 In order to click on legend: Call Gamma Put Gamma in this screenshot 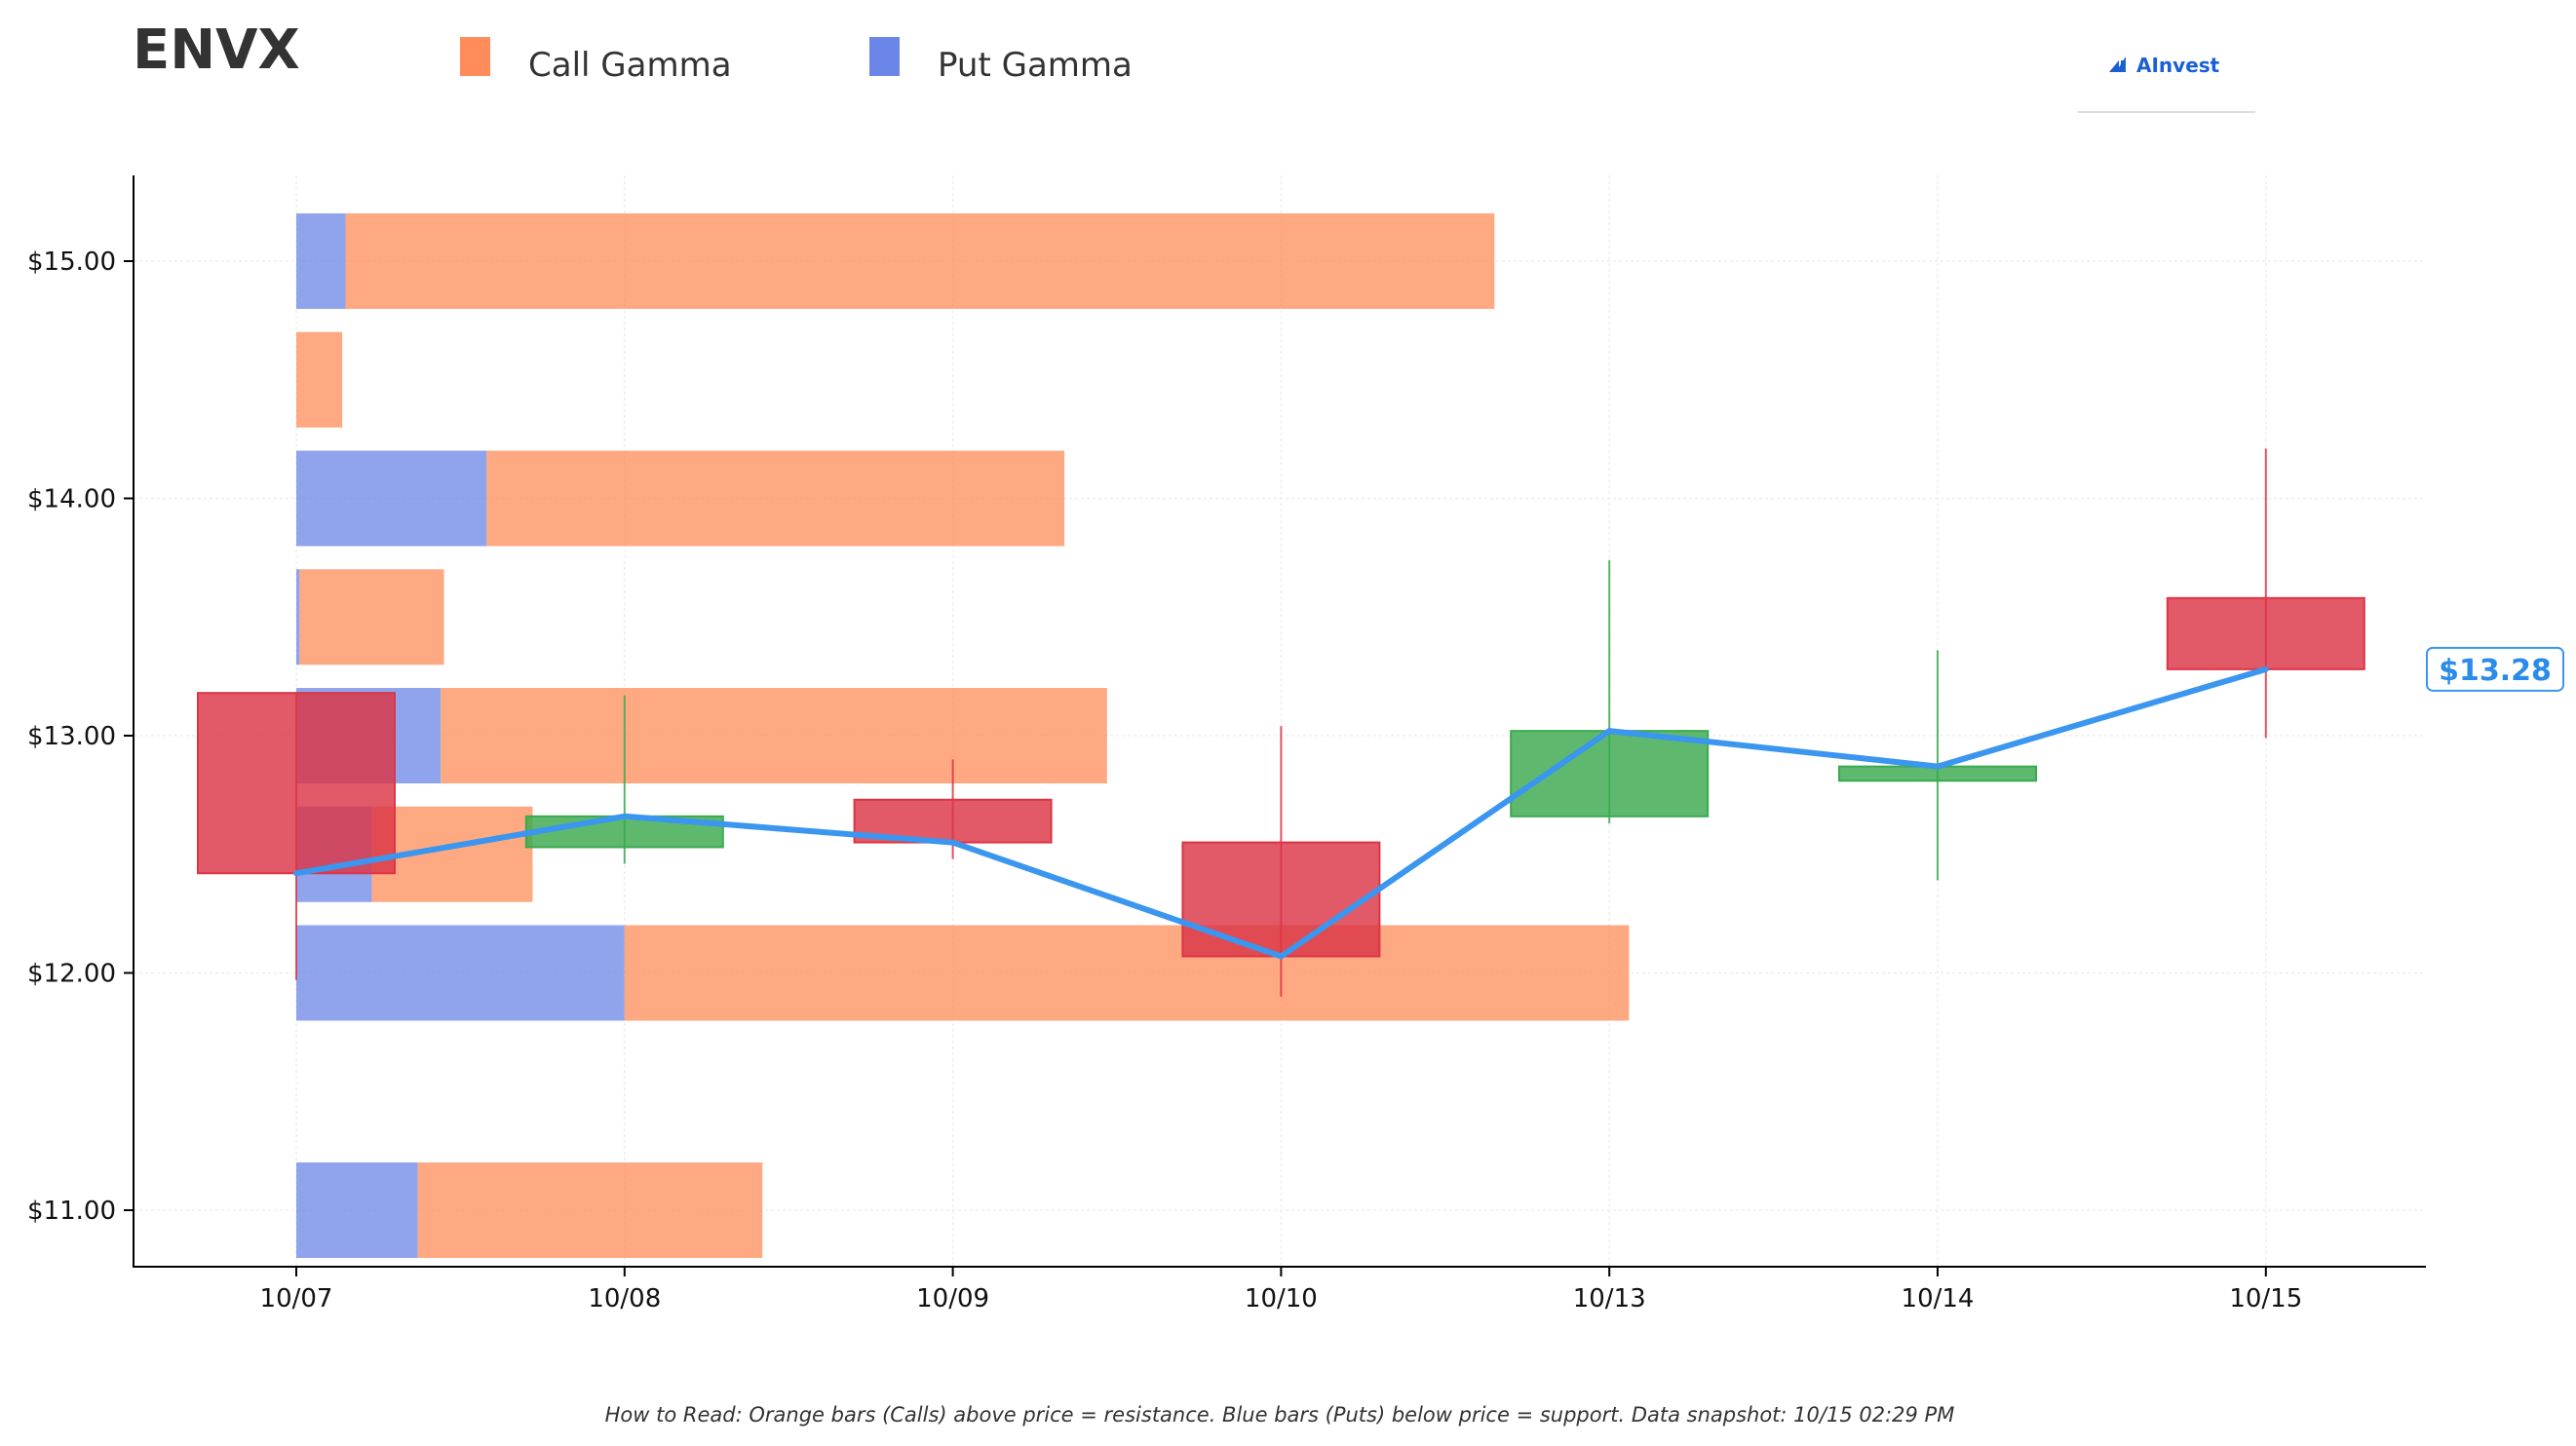, I will do `click(796, 61)`.